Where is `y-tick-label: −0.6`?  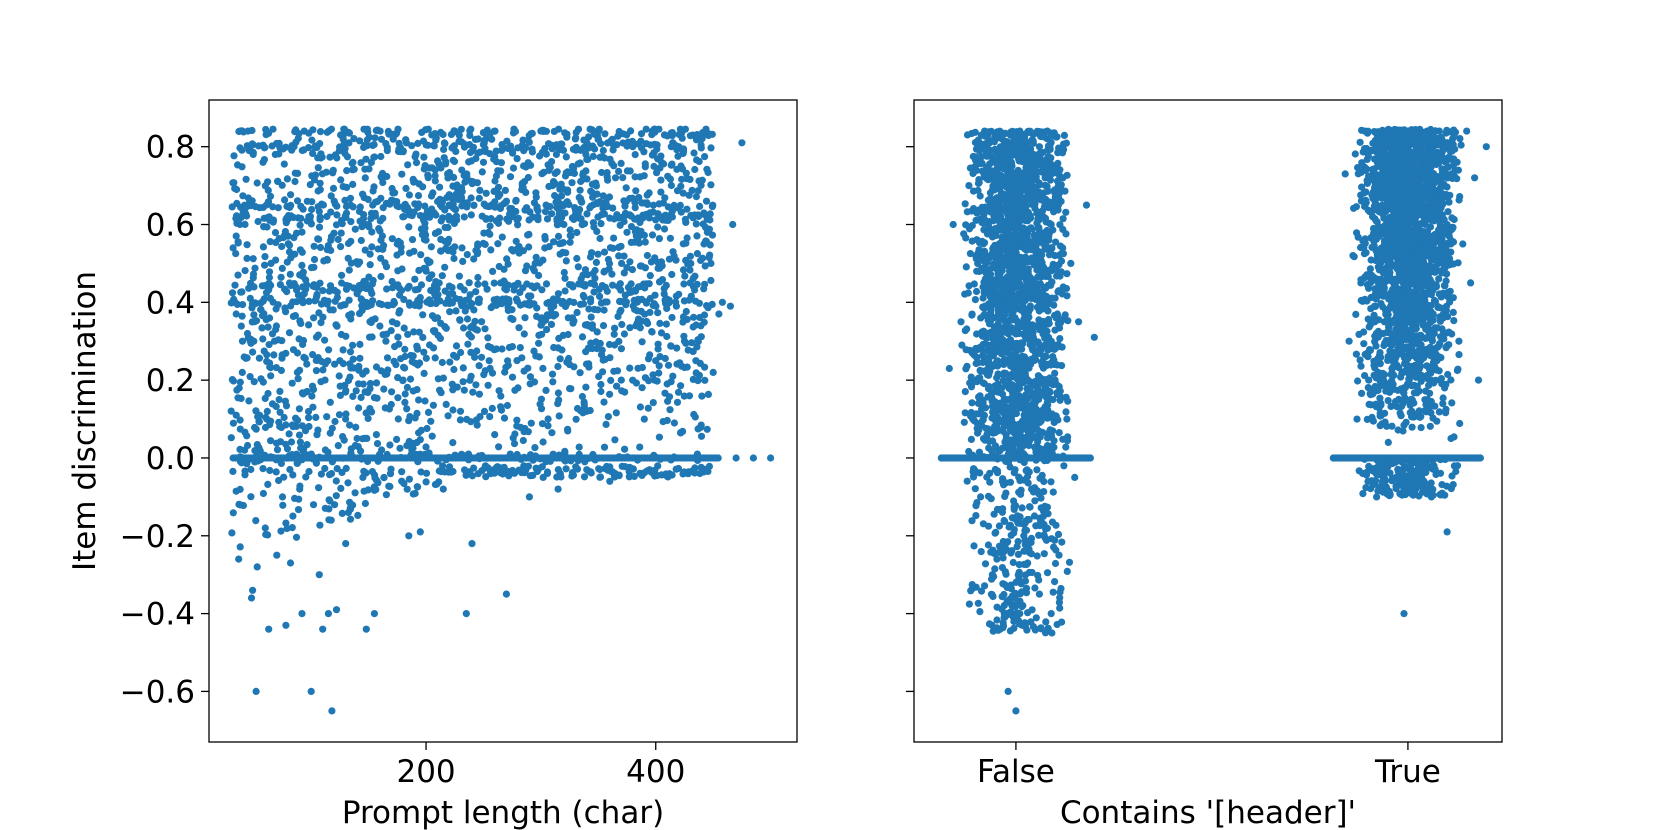 y-tick-label: −0.6 is located at coordinates (157, 692).